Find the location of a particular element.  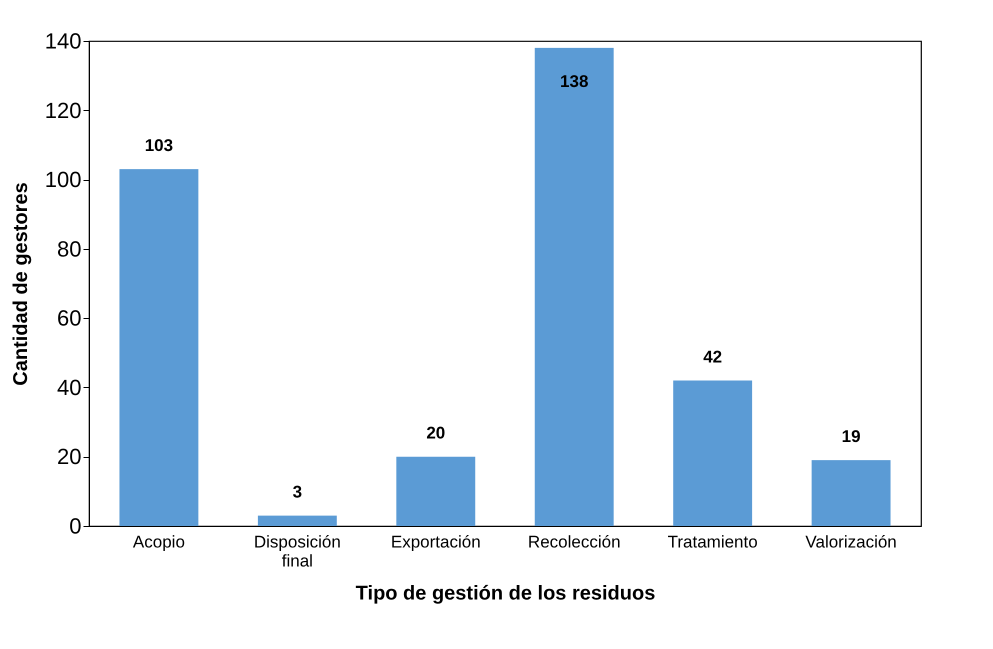

x-tick-label: Exportación is located at coordinates (435, 542).